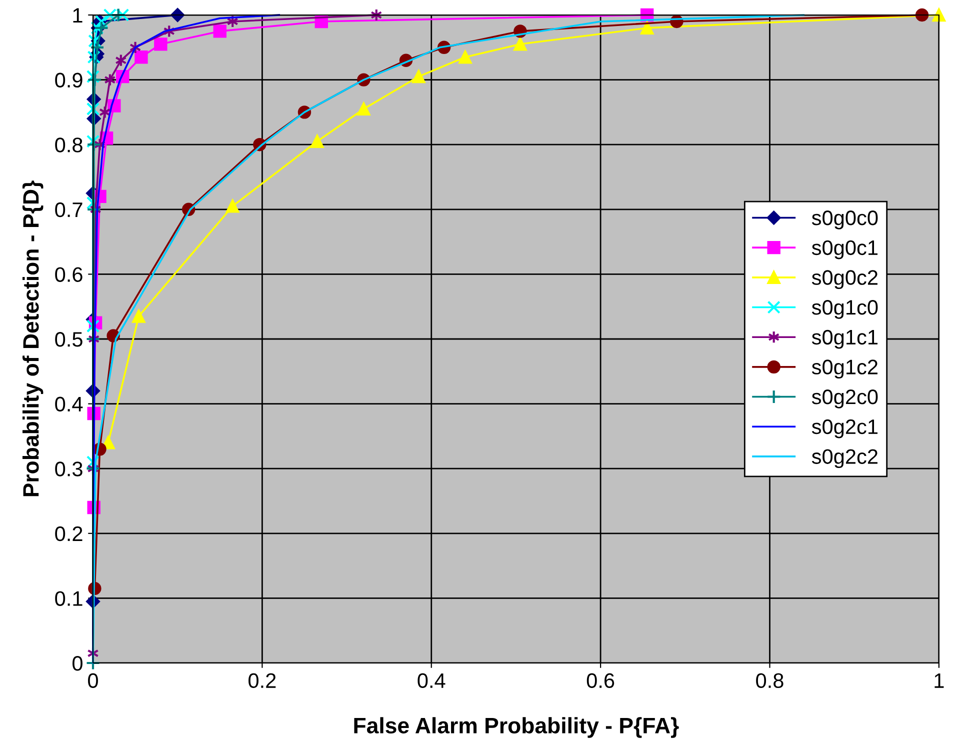  I want to click on y-tick-label: 0.8, so click(68, 145).